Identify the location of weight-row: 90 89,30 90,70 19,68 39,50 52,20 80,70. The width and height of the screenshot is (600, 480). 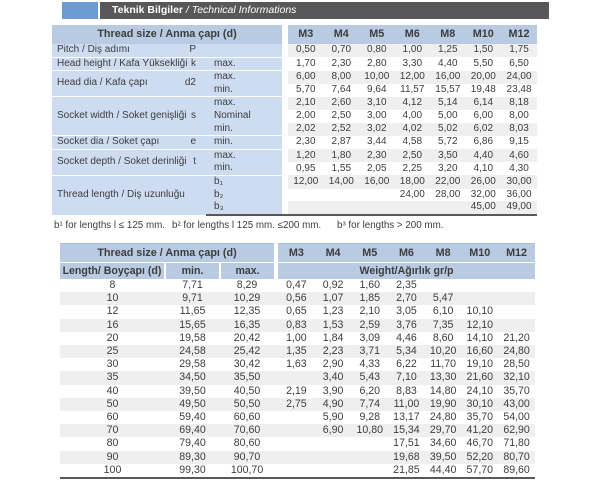
(297, 457).